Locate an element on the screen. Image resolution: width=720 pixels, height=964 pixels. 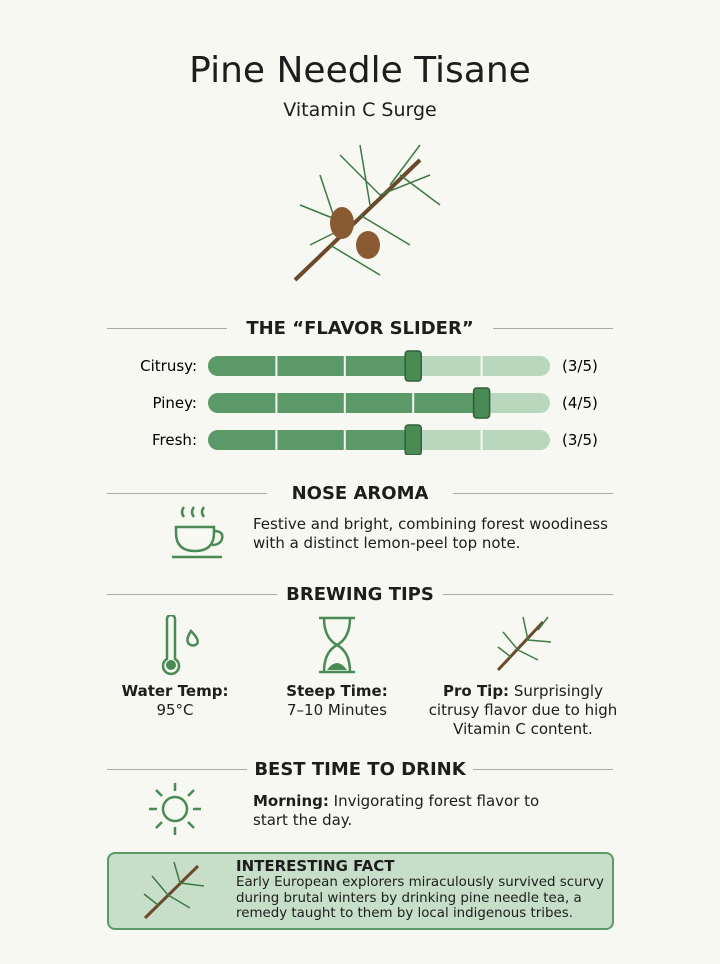
slider-label: Citrusy: is located at coordinates (168, 366).